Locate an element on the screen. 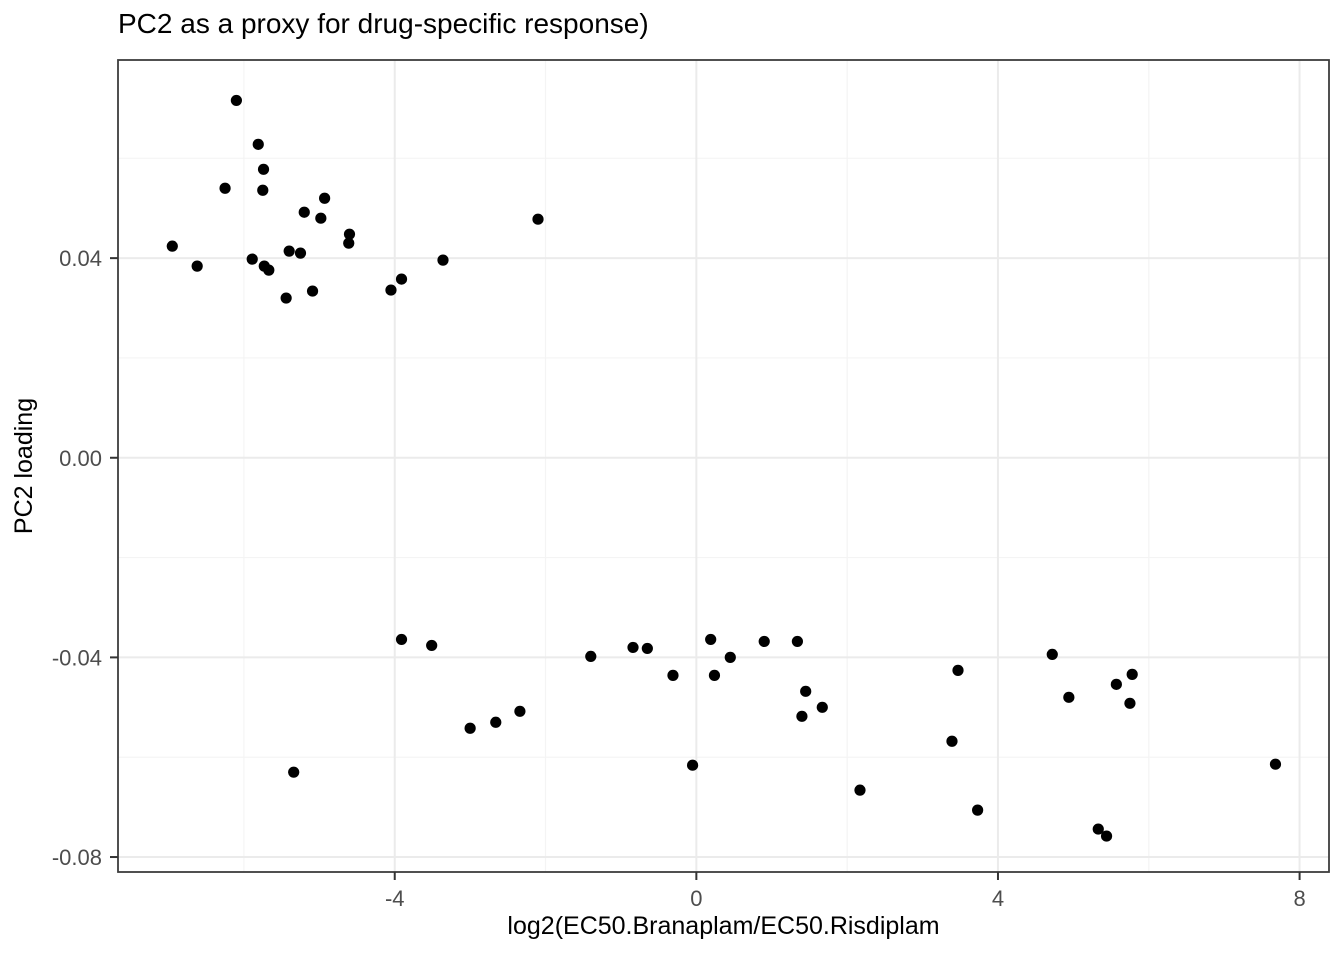 The image size is (1344, 960). x-tick-label: 8 is located at coordinates (1299, 898).